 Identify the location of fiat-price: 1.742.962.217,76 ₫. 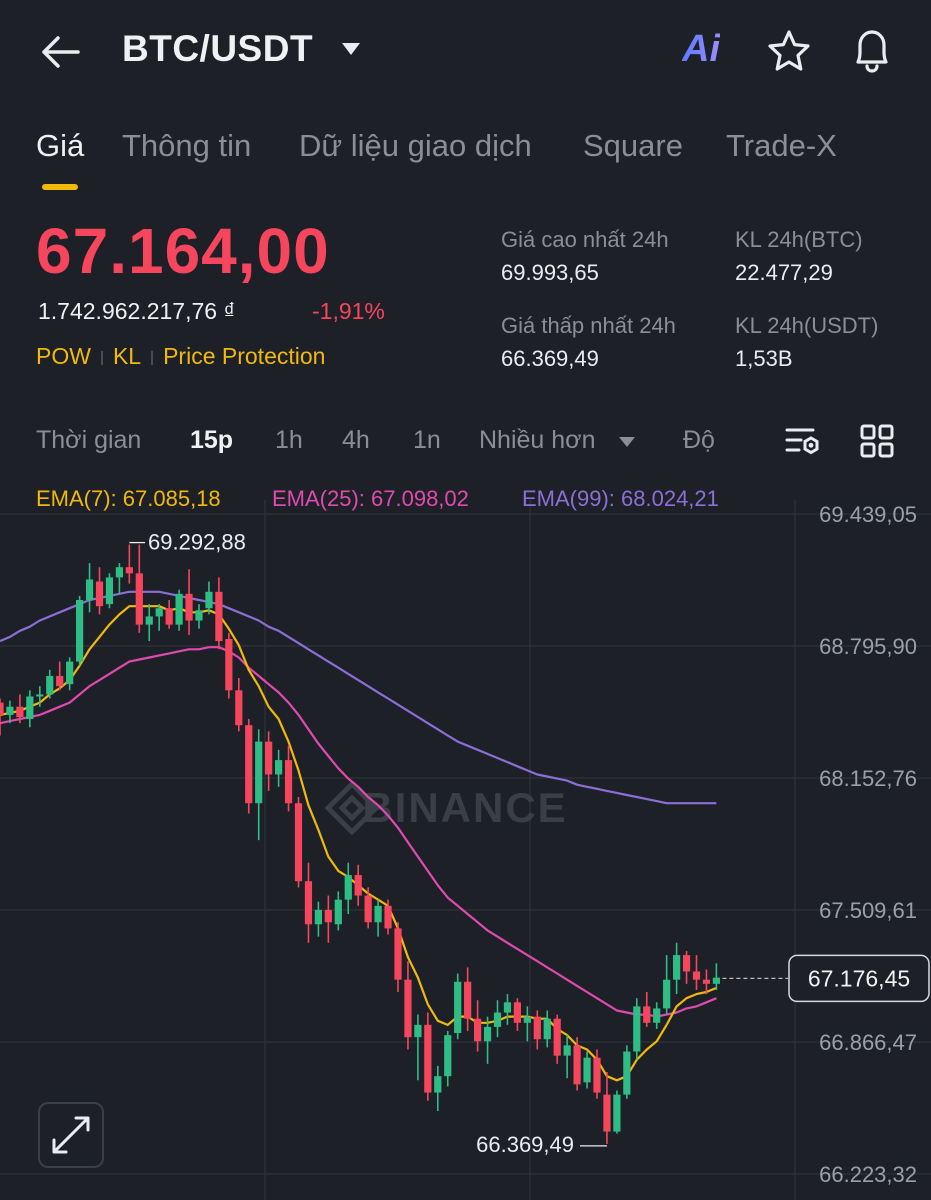
(137, 311).